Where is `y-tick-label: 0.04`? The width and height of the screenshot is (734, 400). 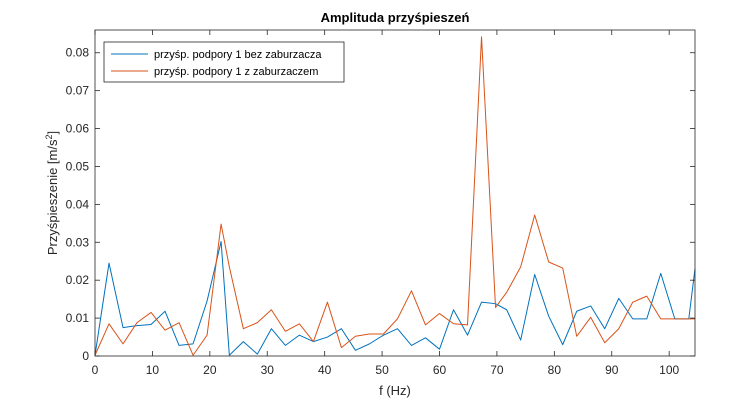 y-tick-label: 0.04 is located at coordinates (78, 204).